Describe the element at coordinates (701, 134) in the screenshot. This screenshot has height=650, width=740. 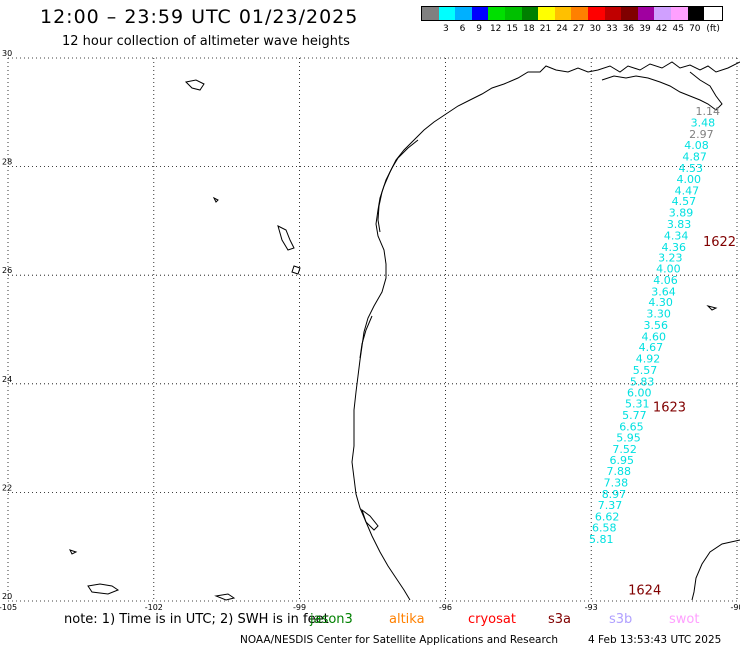
I see `wave-height-value: 2.97` at that location.